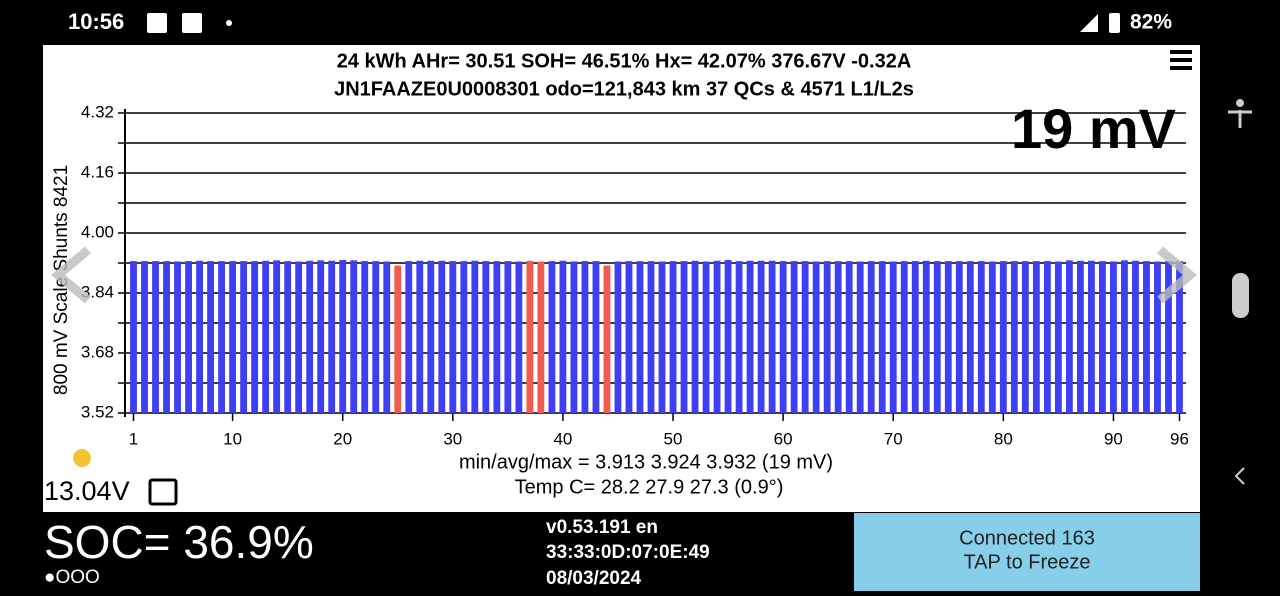 This screenshot has height=596, width=1280. What do you see at coordinates (673, 438) in the screenshot?
I see `x-tick-label: 50` at bounding box center [673, 438].